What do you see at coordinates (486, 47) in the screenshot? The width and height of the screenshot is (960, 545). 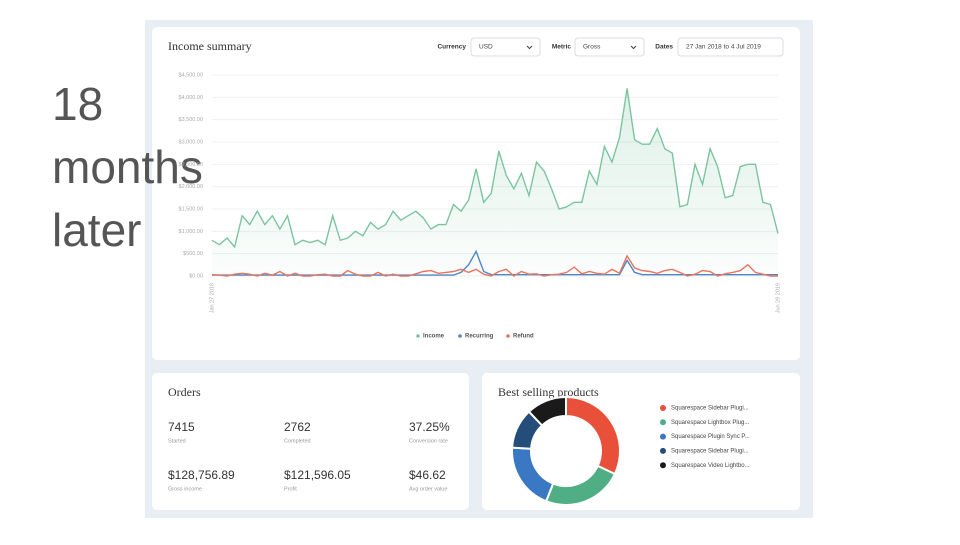 I see `control-value: USD` at bounding box center [486, 47].